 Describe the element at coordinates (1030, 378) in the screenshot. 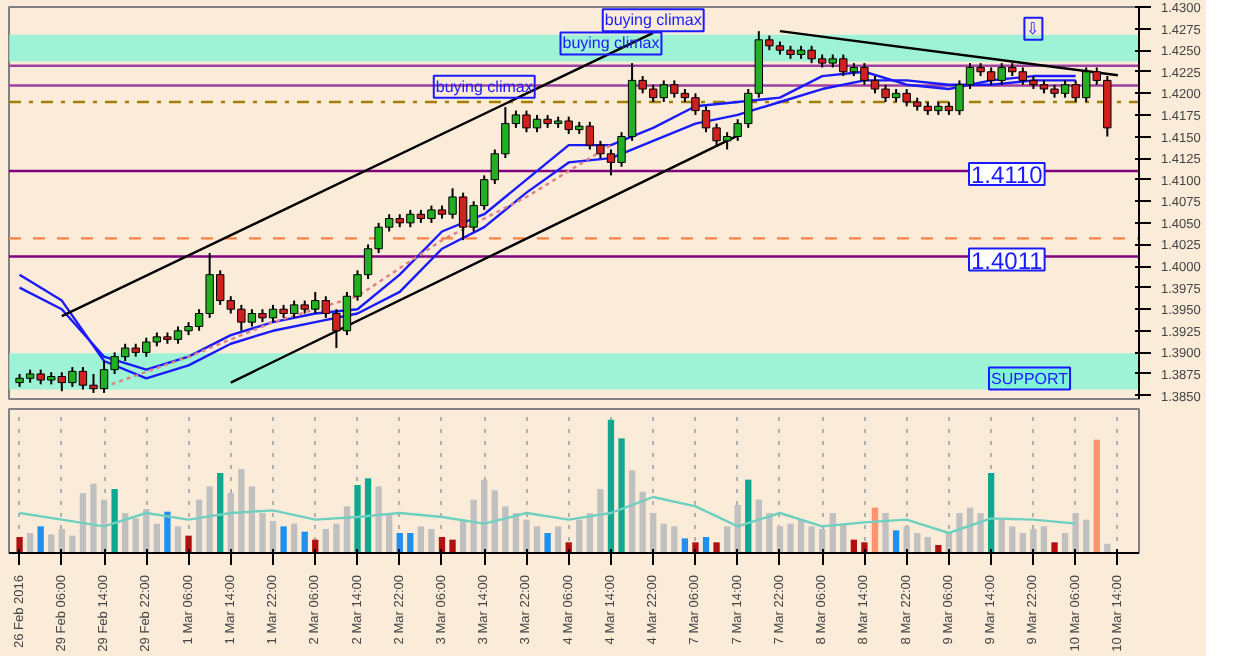

I see `band-label: SUPPORT` at that location.